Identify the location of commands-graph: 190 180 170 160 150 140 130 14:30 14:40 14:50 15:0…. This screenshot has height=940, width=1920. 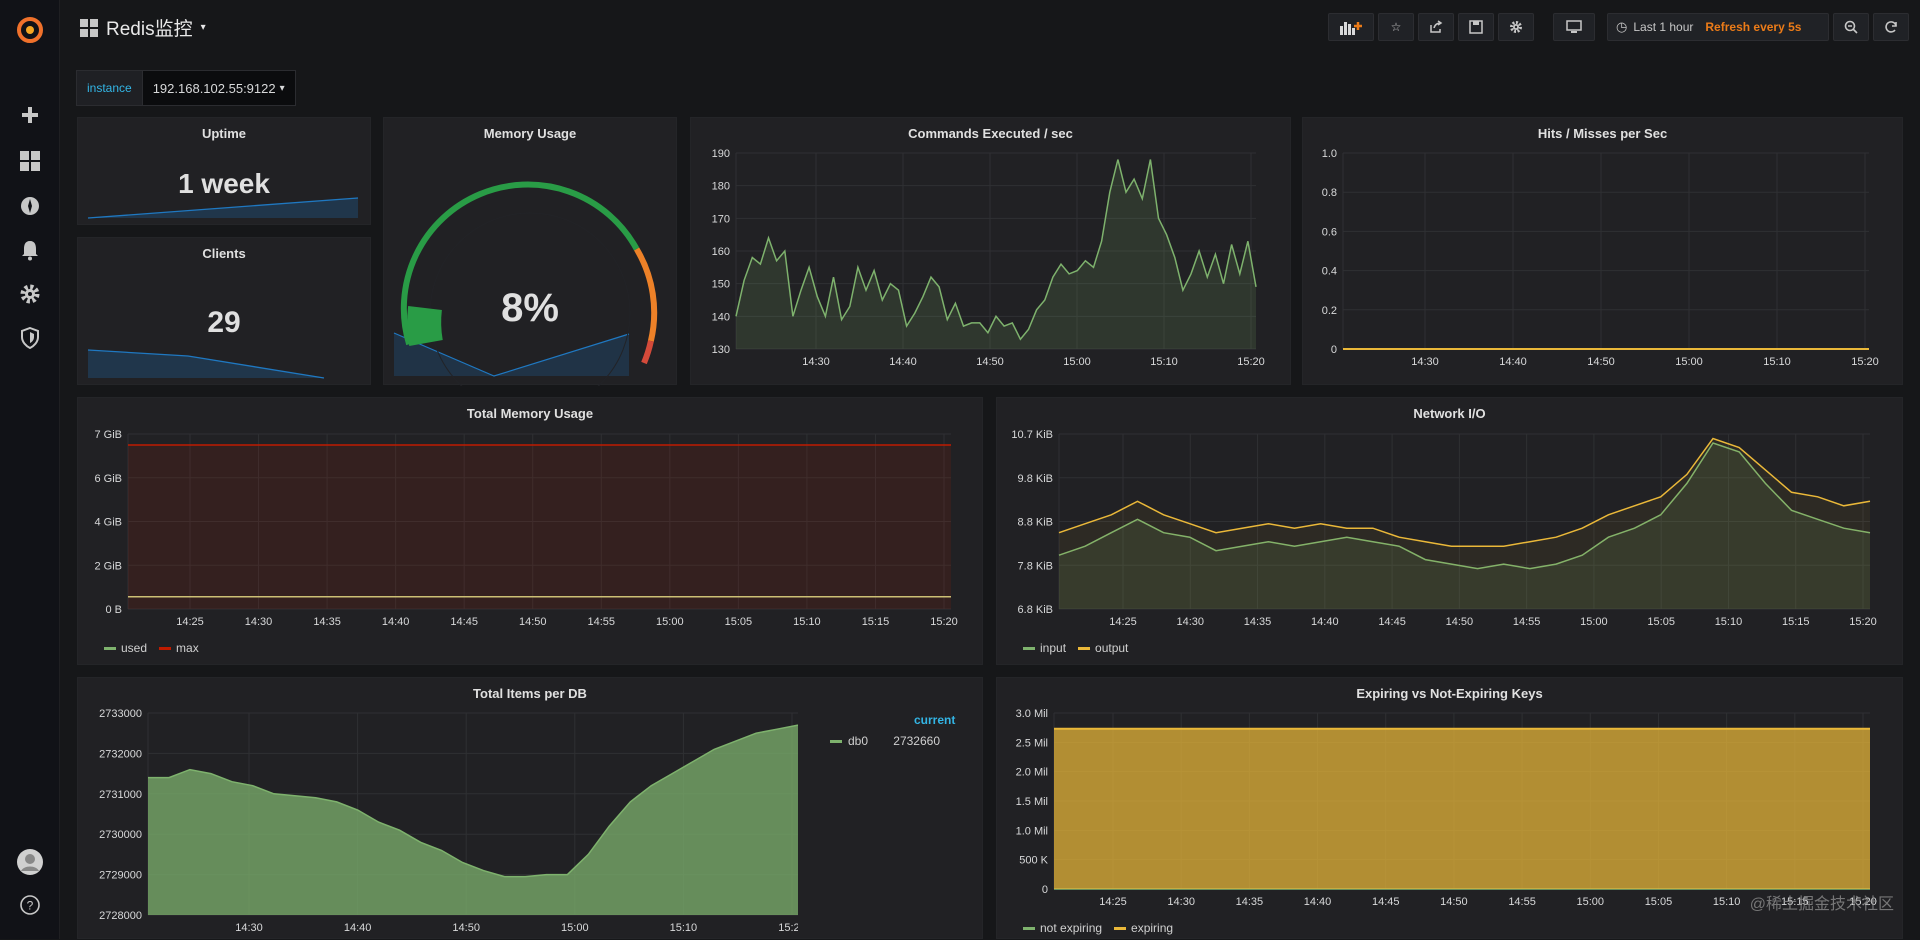
(988, 258).